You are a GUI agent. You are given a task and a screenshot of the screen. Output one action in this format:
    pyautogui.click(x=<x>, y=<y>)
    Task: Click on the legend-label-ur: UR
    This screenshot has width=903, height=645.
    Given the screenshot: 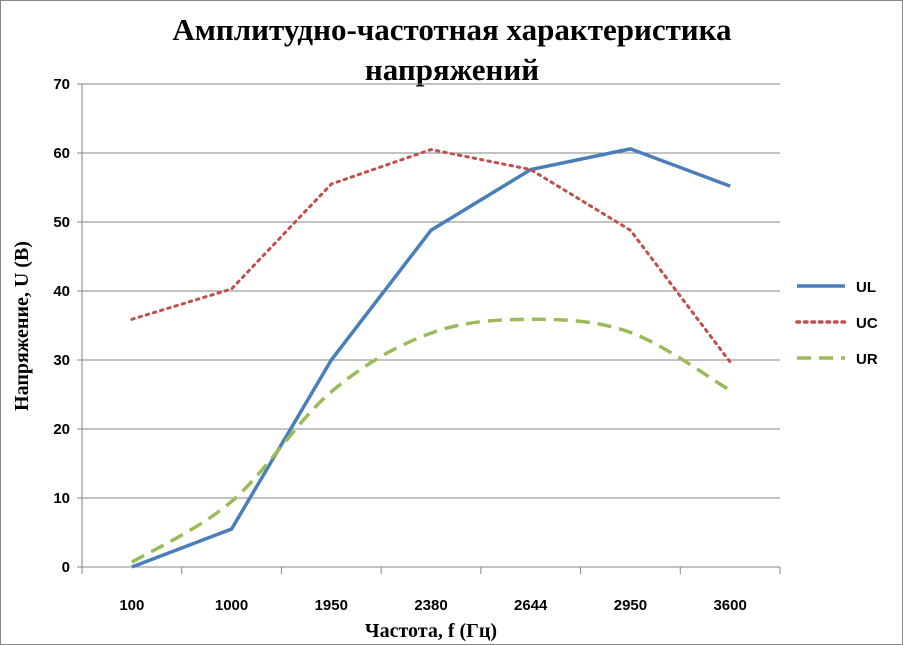 What is the action you would take?
    pyautogui.click(x=867, y=359)
    